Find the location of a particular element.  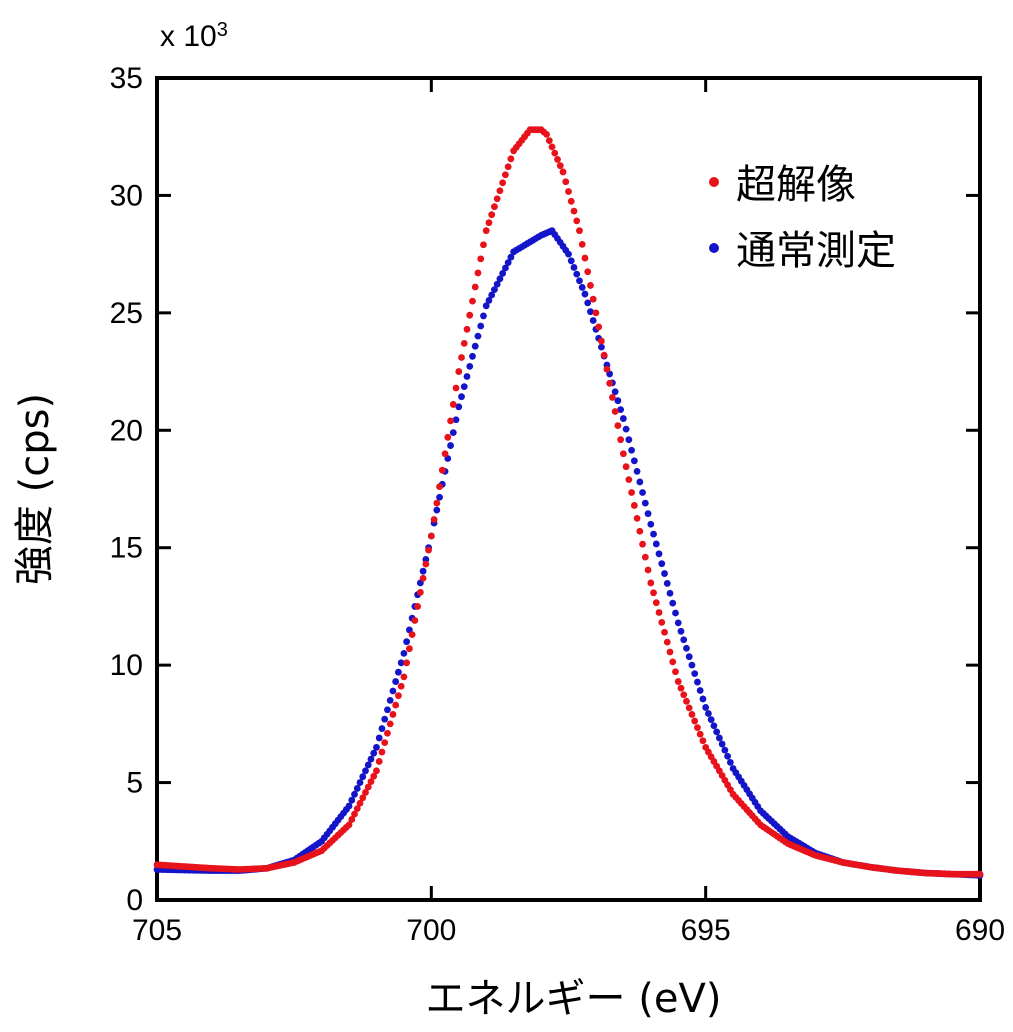

y-multiplier: x 103 is located at coordinates (194, 36).